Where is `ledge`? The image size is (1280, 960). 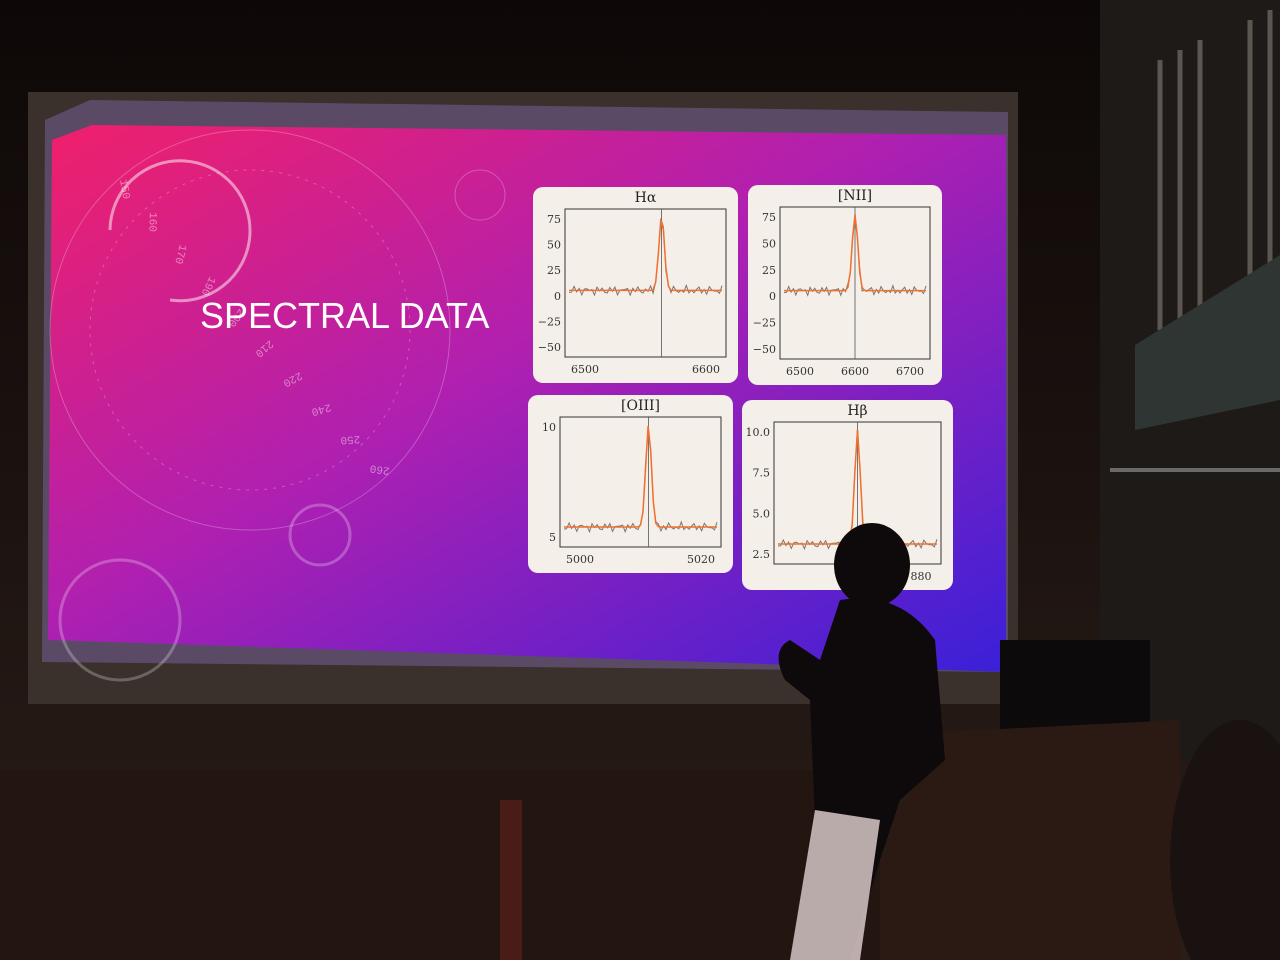
ledge is located at coordinates (1195, 470).